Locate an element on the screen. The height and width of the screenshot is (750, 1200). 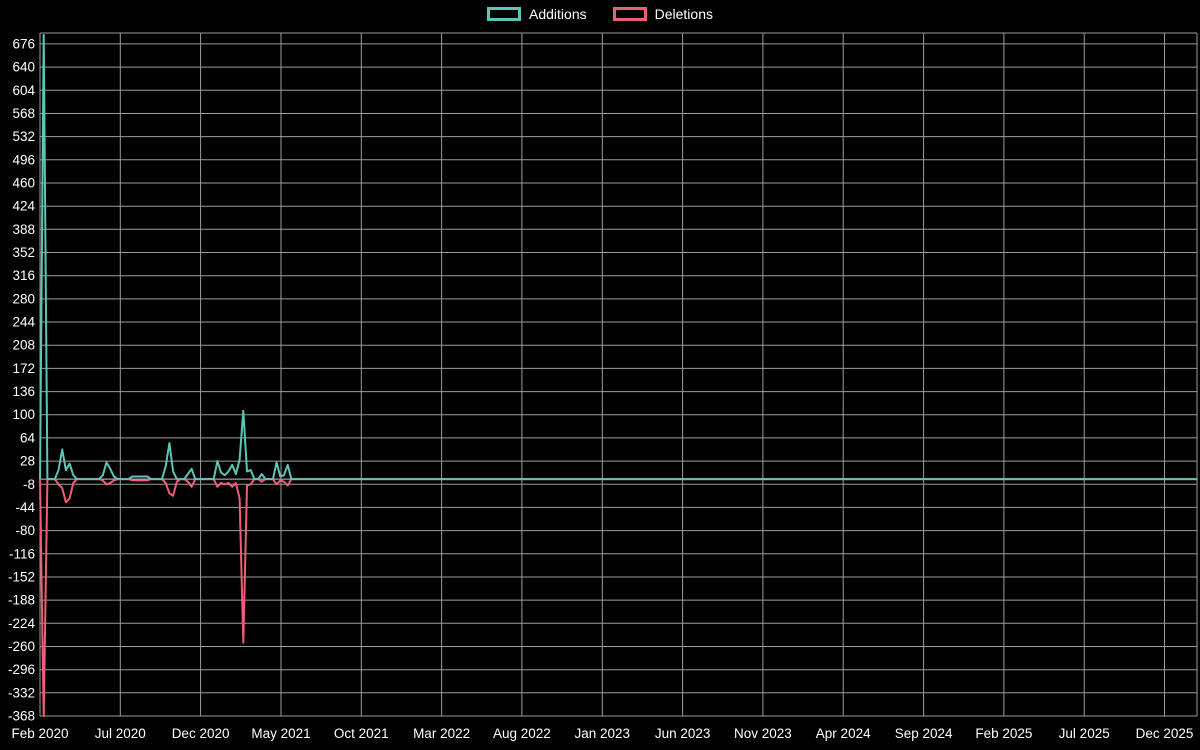
y-axis-tick-label: -224 is located at coordinates (22, 623).